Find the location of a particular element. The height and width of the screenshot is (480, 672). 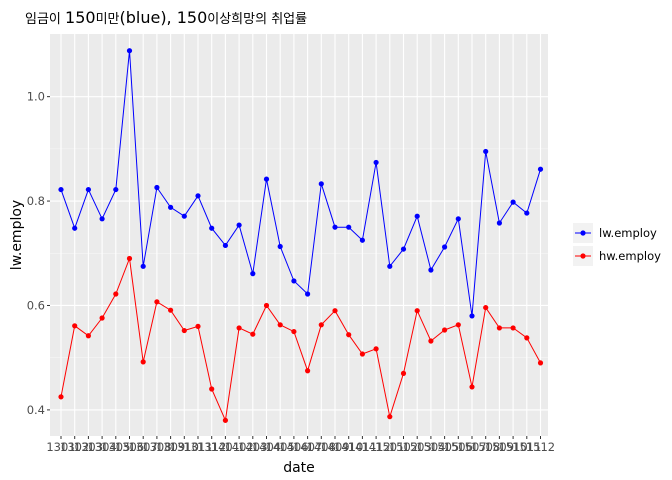

x-tick-label: 1505 is located at coordinates (444, 447).